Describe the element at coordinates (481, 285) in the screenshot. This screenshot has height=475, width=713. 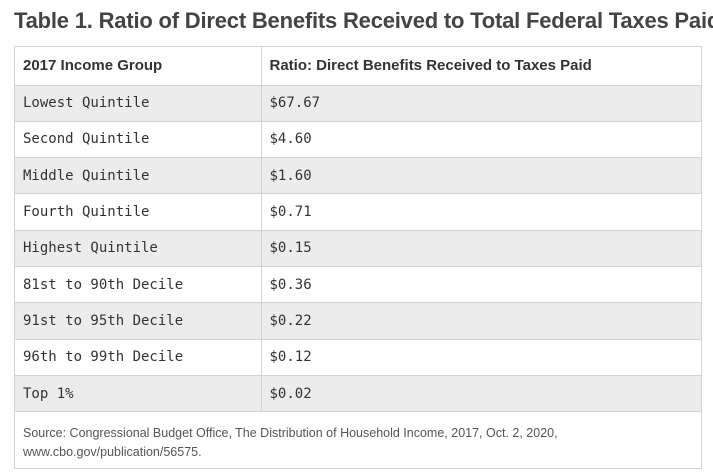
I see `ratio-cell: $0.36` at that location.